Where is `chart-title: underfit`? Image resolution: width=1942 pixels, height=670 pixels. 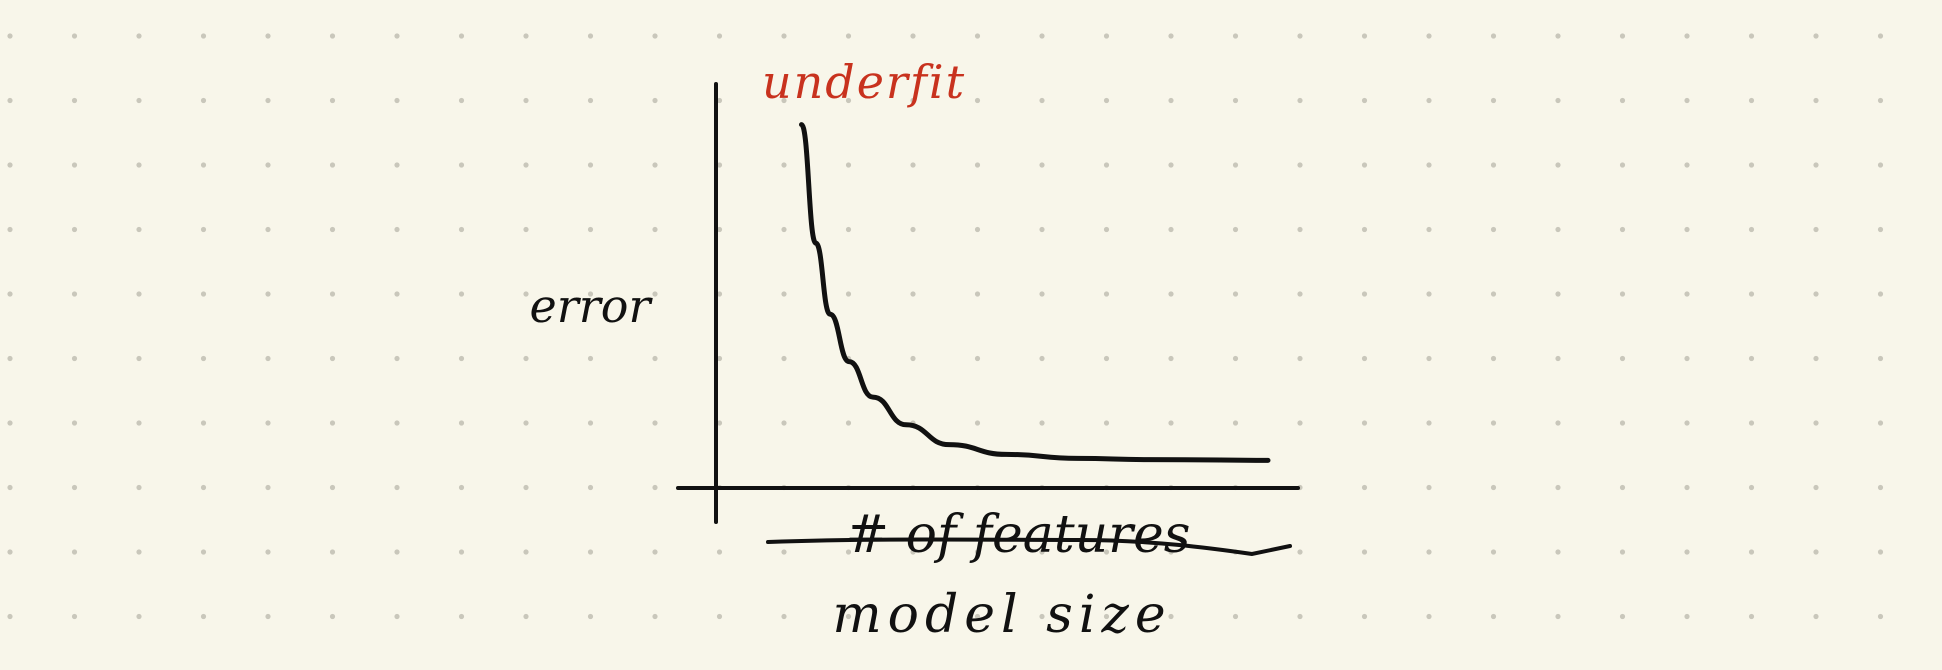 chart-title: underfit is located at coordinates (864, 82).